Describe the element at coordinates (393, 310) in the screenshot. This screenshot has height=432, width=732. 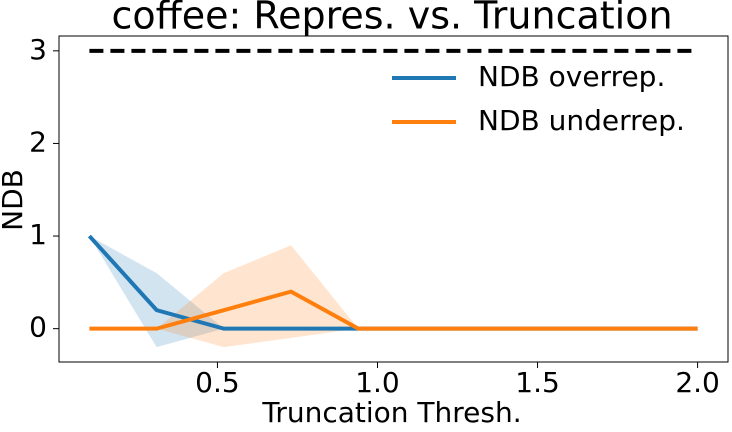
I see `line` at that location.